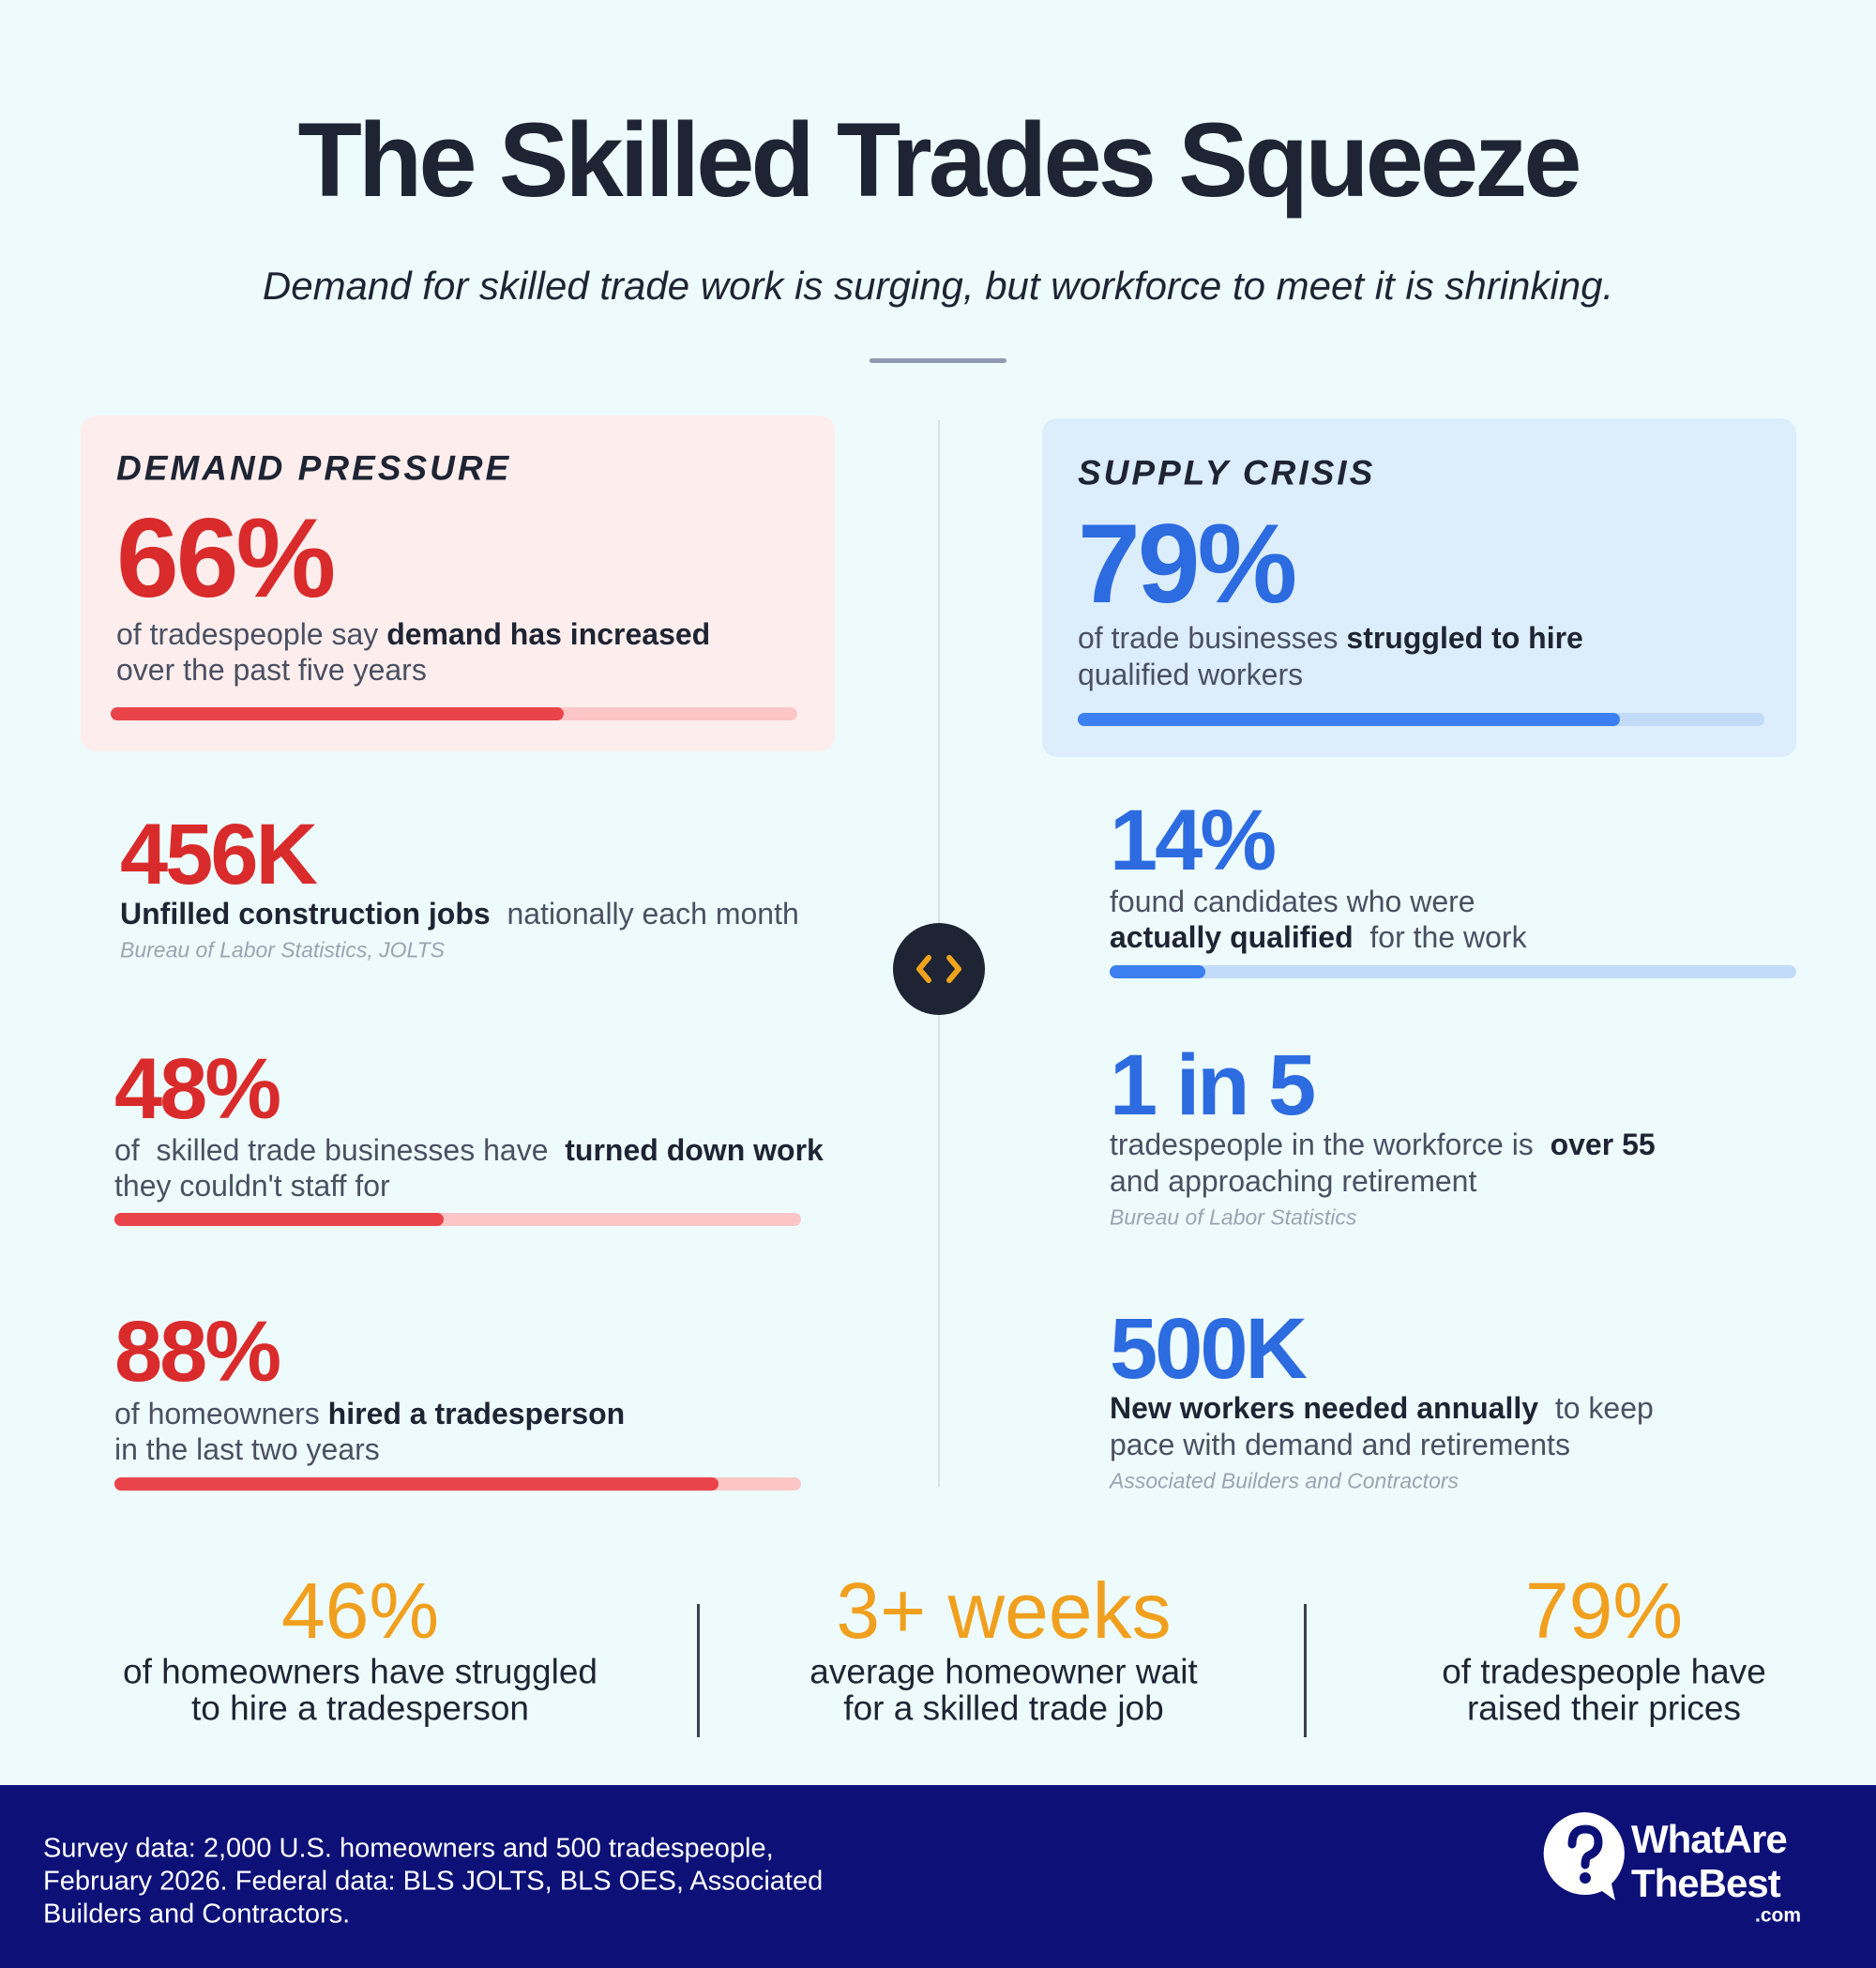  What do you see at coordinates (1419, 587) in the screenshot?
I see `supply-card` at bounding box center [1419, 587].